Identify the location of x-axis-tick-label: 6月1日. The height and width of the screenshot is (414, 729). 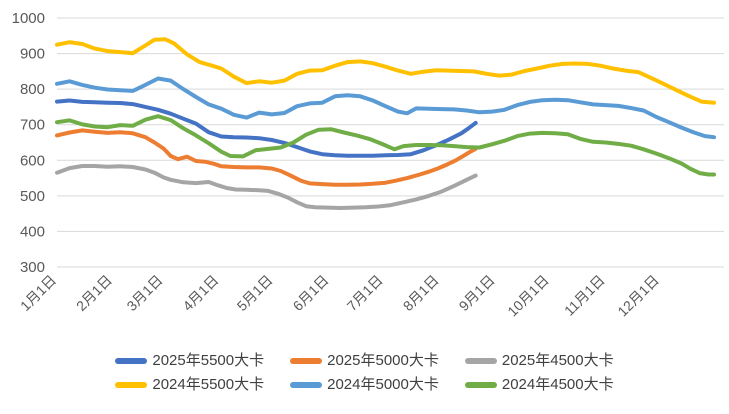
(311, 293).